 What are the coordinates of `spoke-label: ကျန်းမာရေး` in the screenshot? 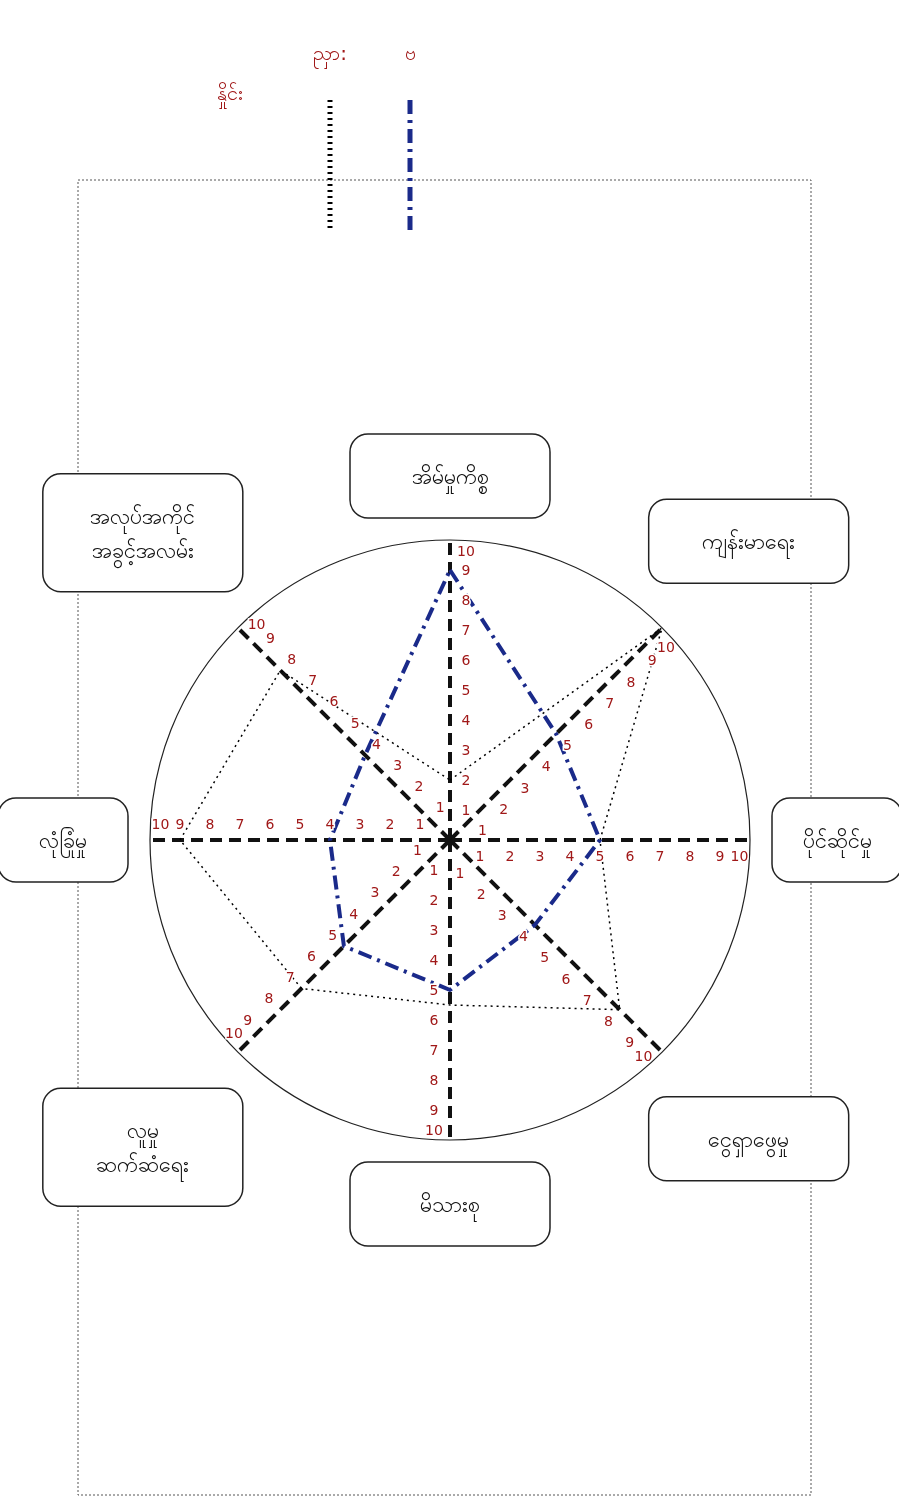 It's located at (749, 544).